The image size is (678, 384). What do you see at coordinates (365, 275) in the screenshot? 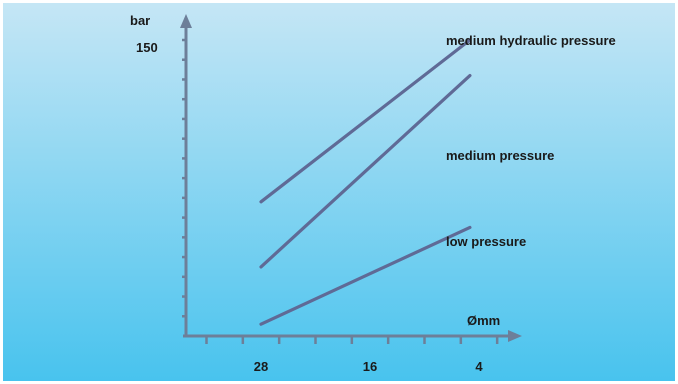
I see `series-line-low-pressure` at bounding box center [365, 275].